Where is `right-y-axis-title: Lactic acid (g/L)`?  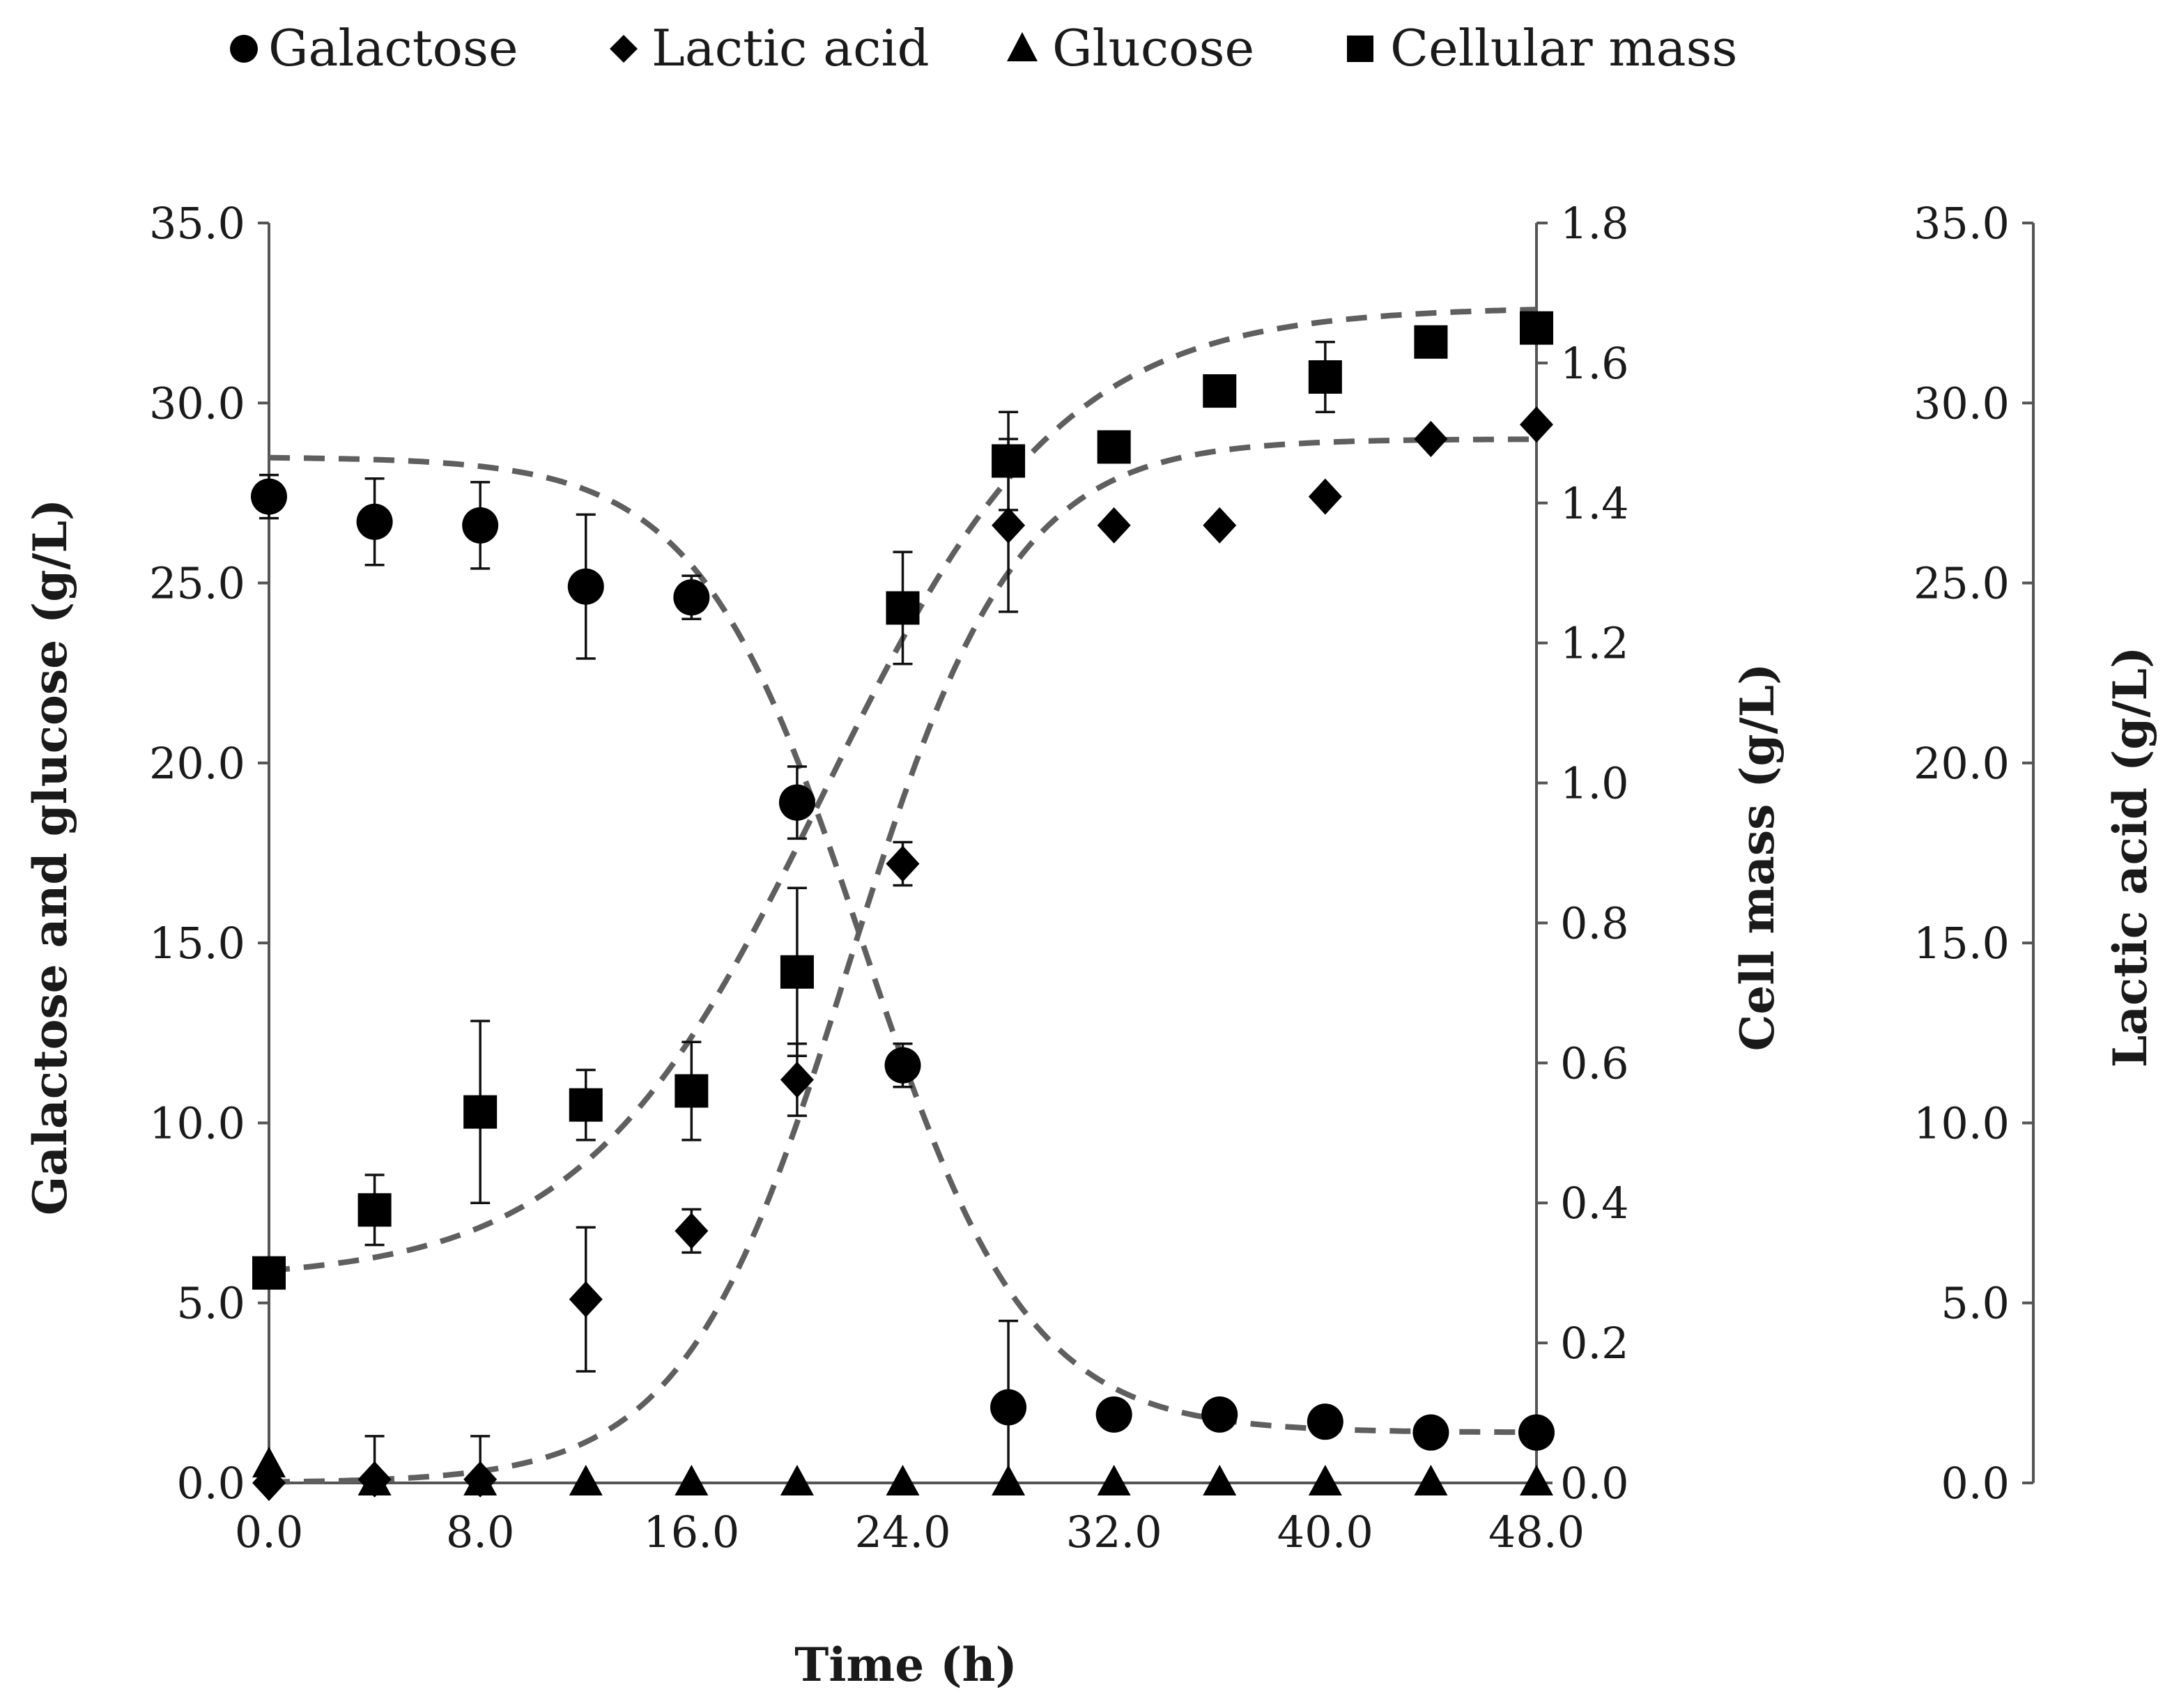
right-y-axis-title: Lactic acid (g/L) is located at coordinates (2130, 858).